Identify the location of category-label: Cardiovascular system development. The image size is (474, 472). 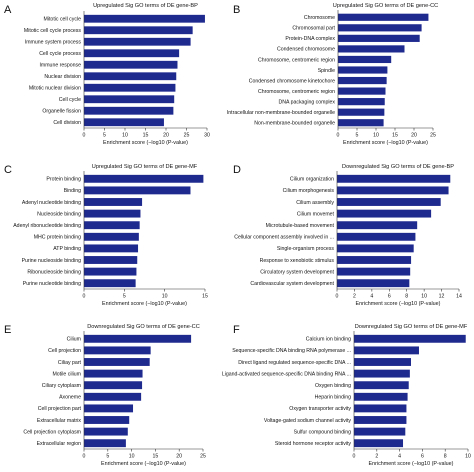
(292, 284).